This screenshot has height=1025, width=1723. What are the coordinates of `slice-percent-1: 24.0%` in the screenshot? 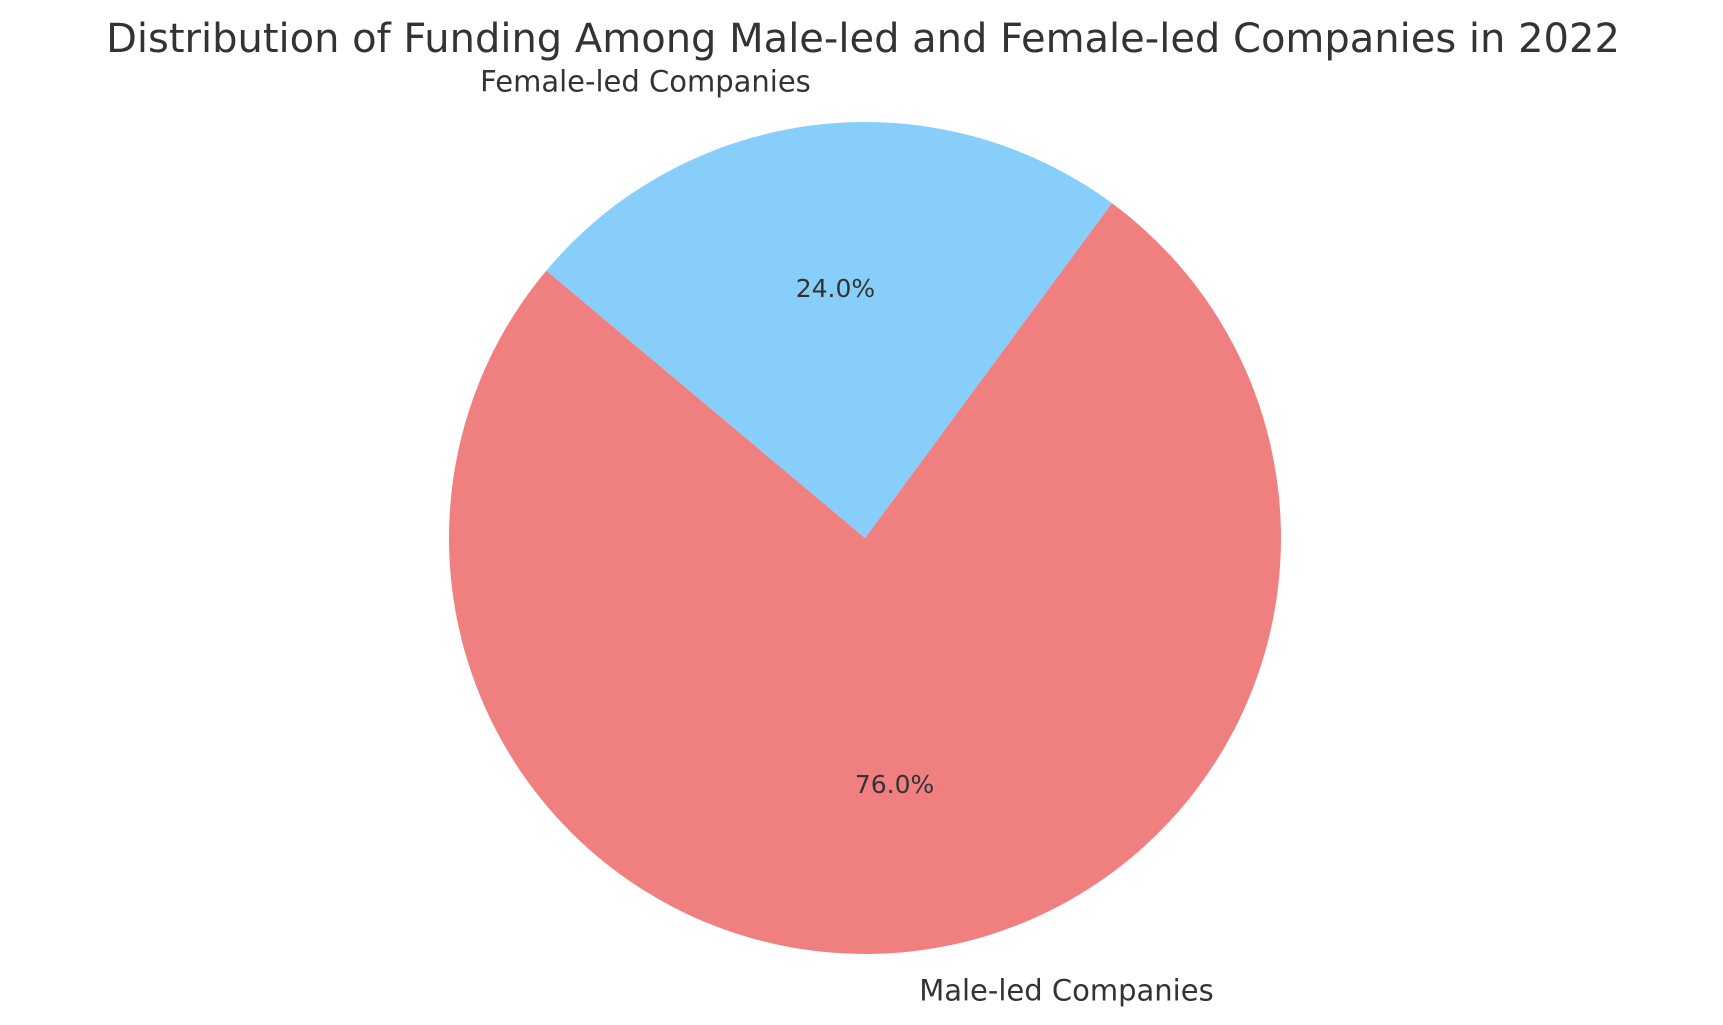 It's located at (835, 288).